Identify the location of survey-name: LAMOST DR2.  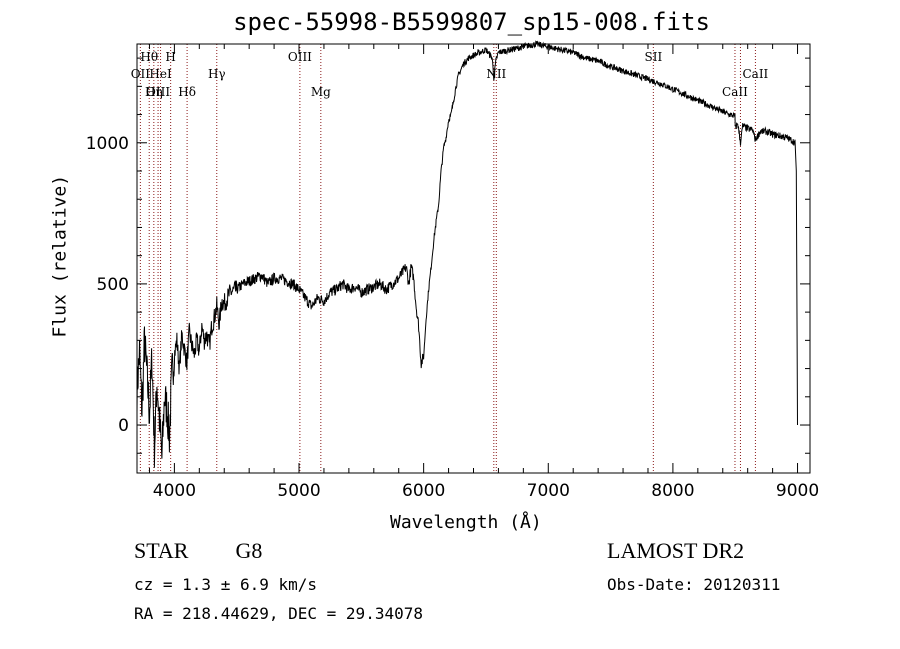
(676, 550).